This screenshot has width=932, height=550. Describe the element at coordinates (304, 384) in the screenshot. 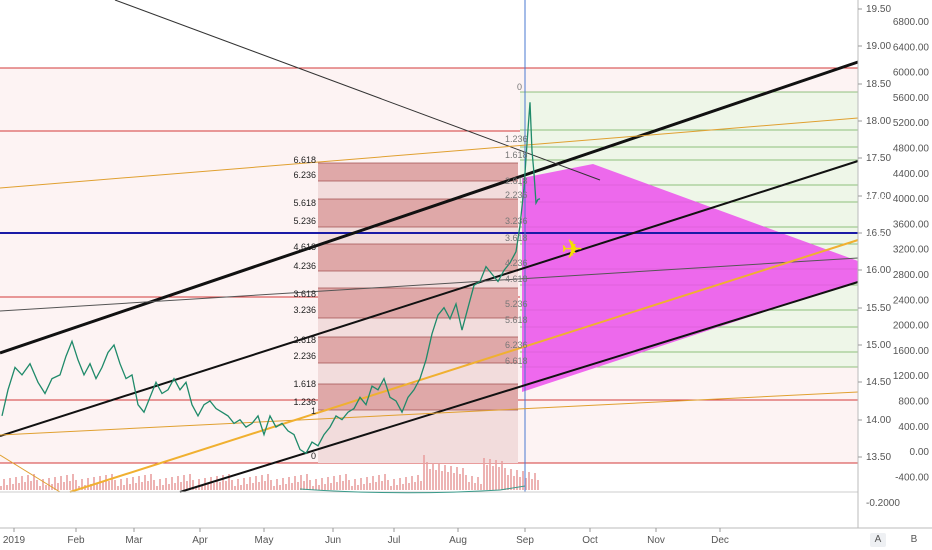

I see `fib-left-label: 1.618` at that location.